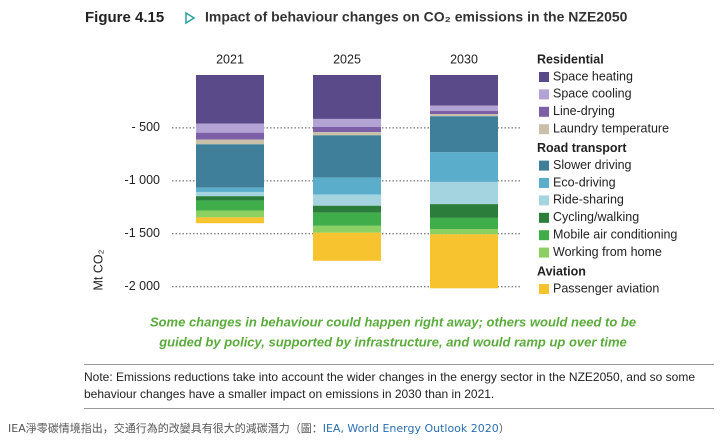  What do you see at coordinates (607, 252) in the screenshot?
I see `legend-label: Working from home` at bounding box center [607, 252].